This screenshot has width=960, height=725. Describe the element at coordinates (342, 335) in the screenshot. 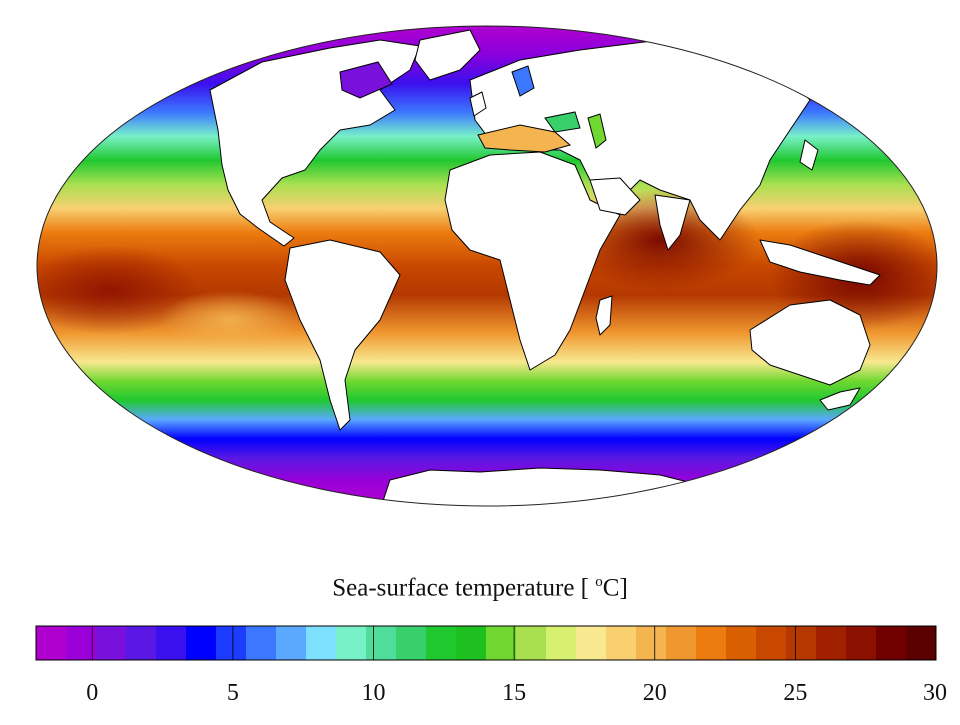

I see `south-america` at that location.